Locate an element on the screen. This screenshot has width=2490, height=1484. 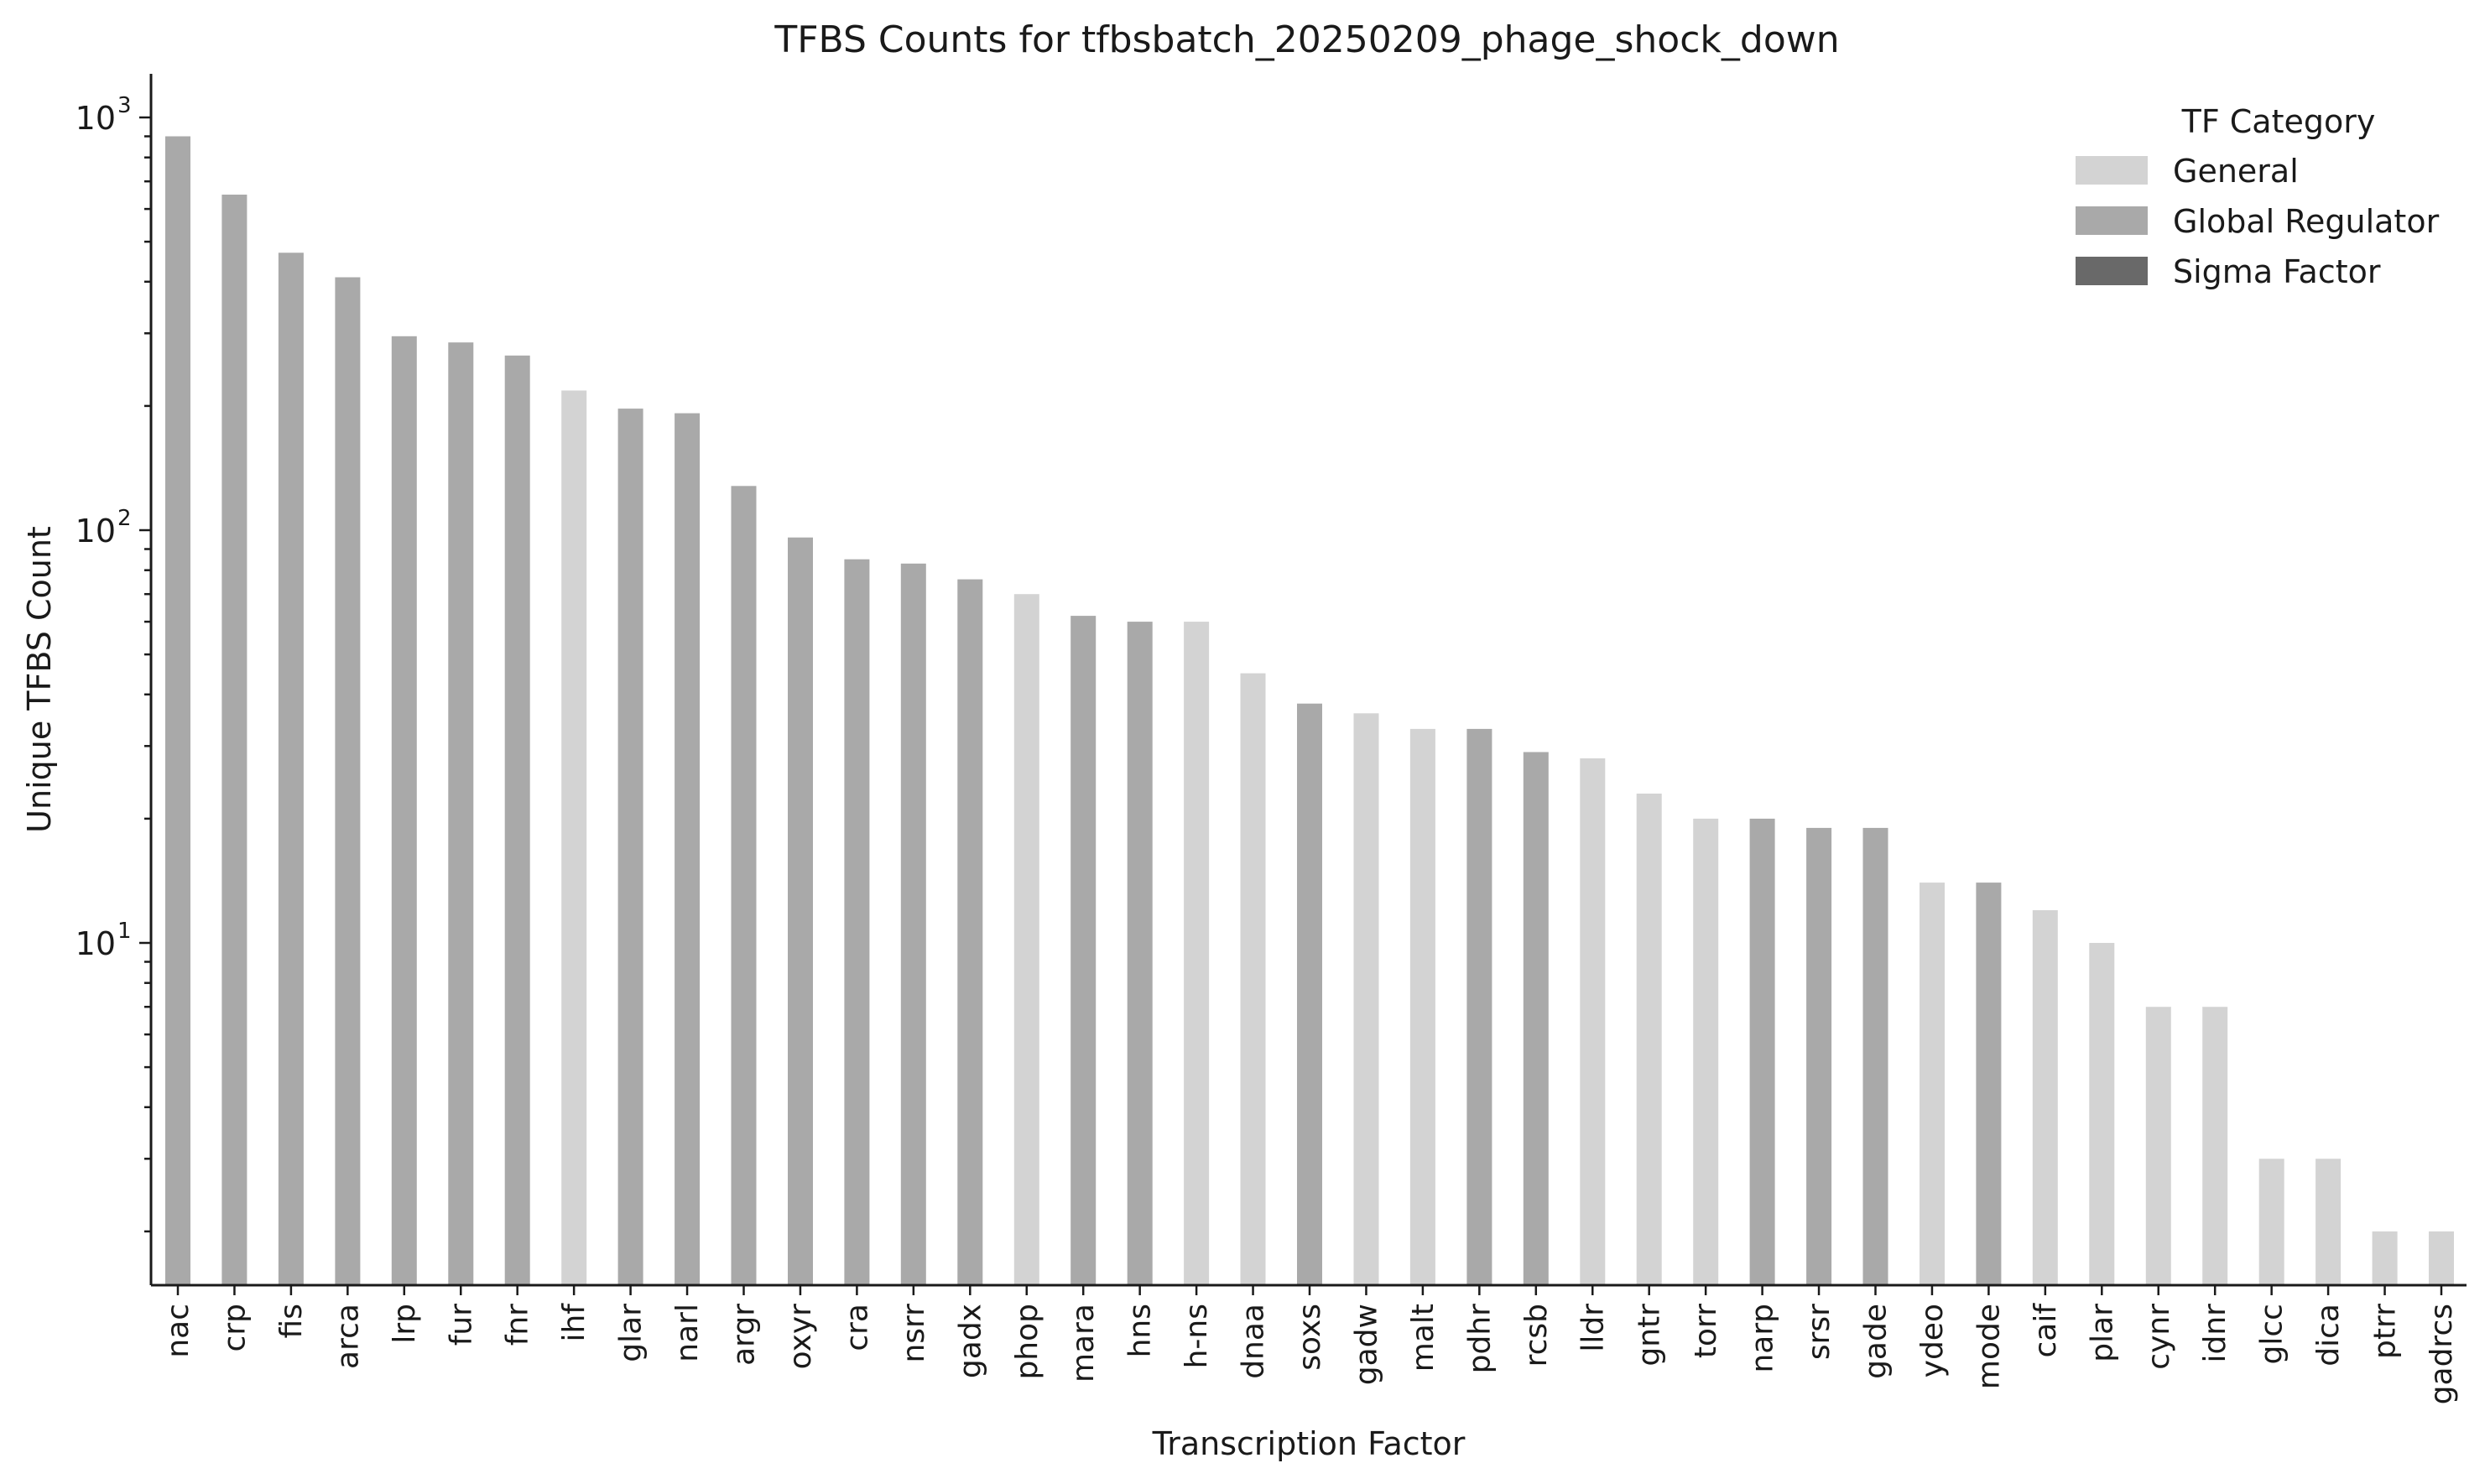
x-tick-label-idnr: idnr is located at coordinates (2215, 1333).